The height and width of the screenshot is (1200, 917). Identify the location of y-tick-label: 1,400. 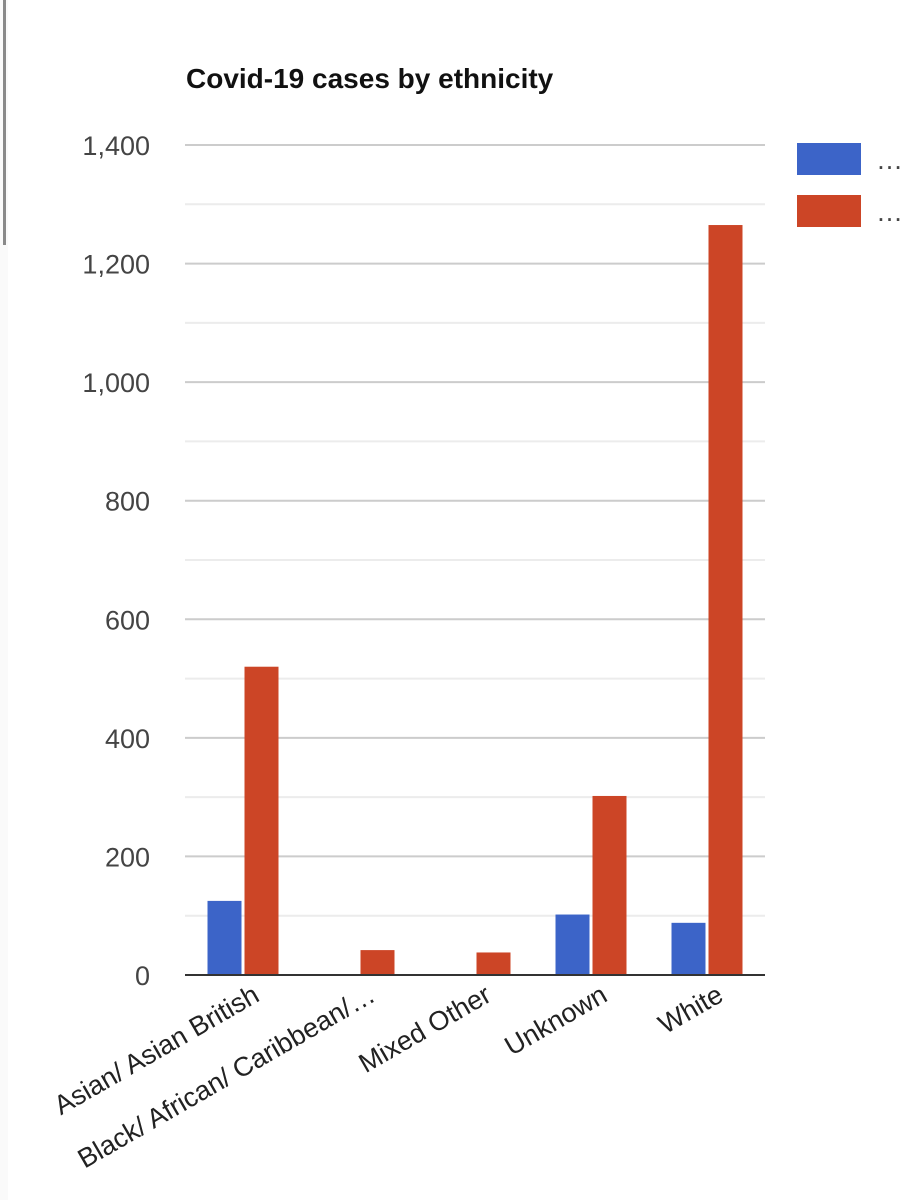
(116, 146).